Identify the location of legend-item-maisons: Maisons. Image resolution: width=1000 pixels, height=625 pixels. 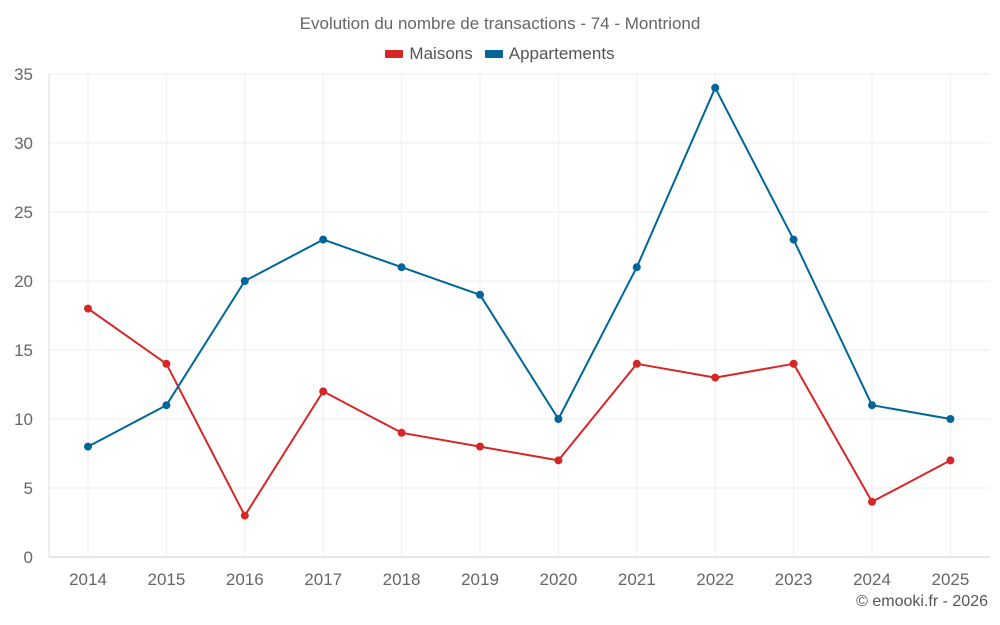
(429, 54).